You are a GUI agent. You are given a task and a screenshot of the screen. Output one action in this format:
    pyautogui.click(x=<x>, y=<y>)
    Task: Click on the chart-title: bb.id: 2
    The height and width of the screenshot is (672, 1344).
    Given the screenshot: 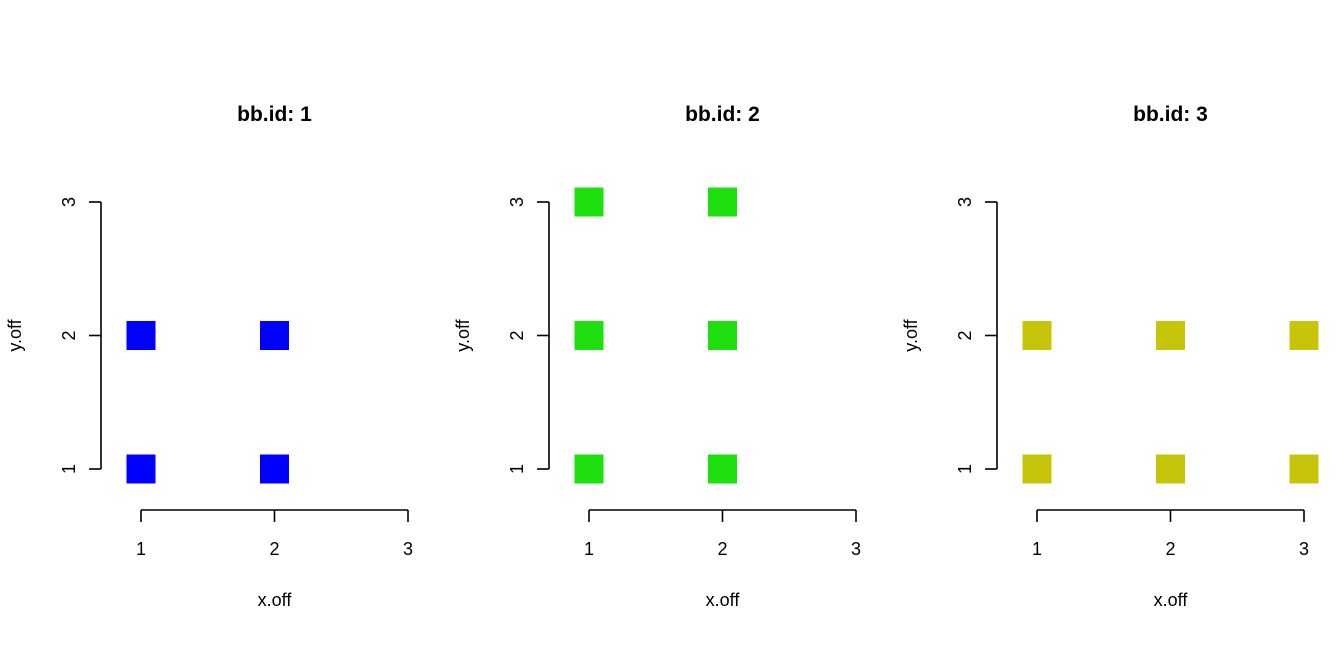 What is the action you would take?
    pyautogui.click(x=722, y=114)
    